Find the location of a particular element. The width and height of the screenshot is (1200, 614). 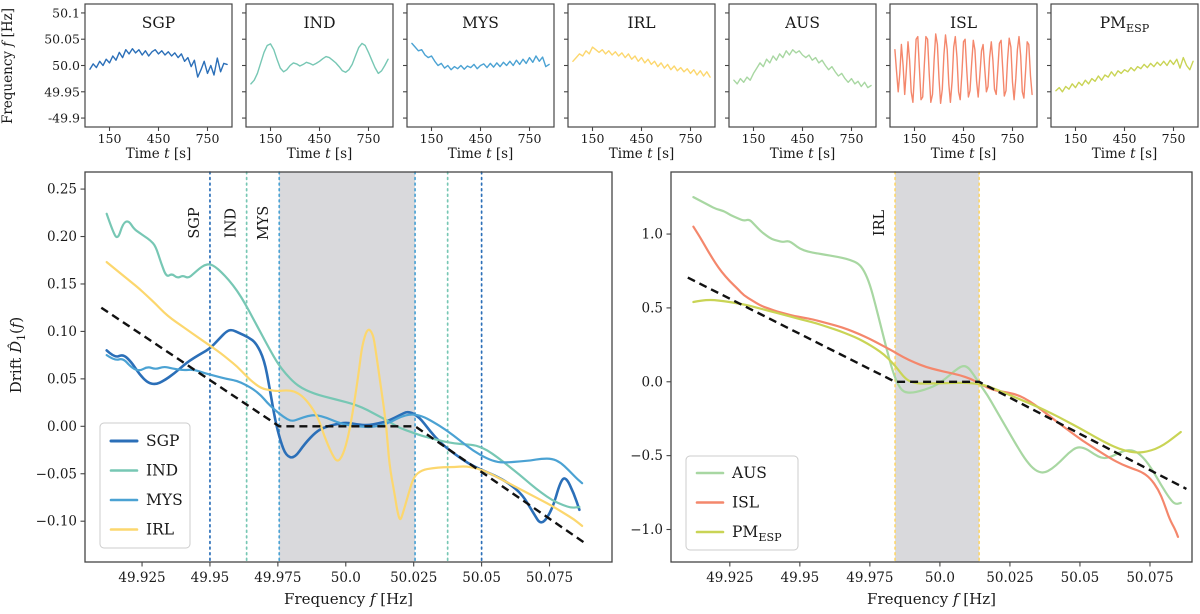

top-row-y-tick-label: 50.0 is located at coordinates (66, 65).